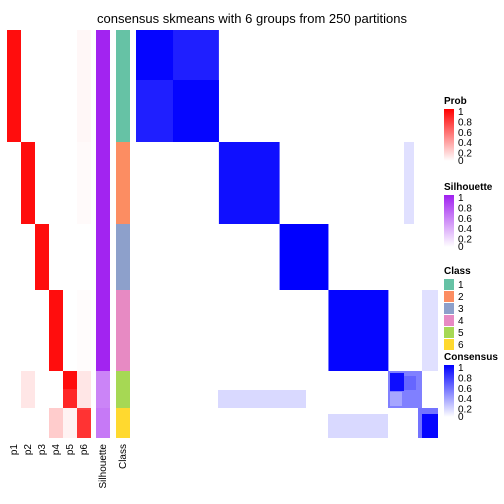 This screenshot has width=504, height=504. What do you see at coordinates (461, 368) in the screenshot?
I see `legend-tick-consensus: 1` at bounding box center [461, 368].